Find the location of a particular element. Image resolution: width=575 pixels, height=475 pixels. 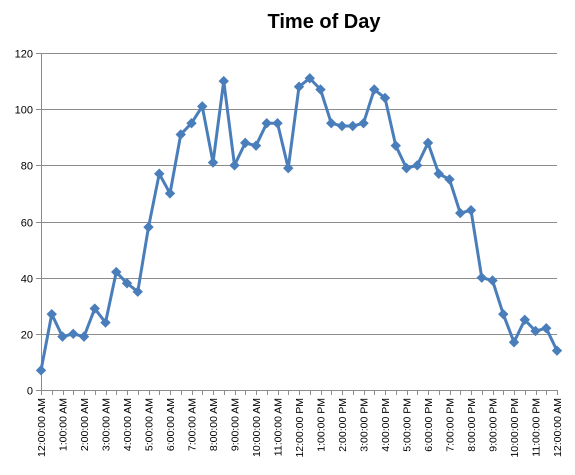

y-tick-label: 60 is located at coordinates (27, 224).